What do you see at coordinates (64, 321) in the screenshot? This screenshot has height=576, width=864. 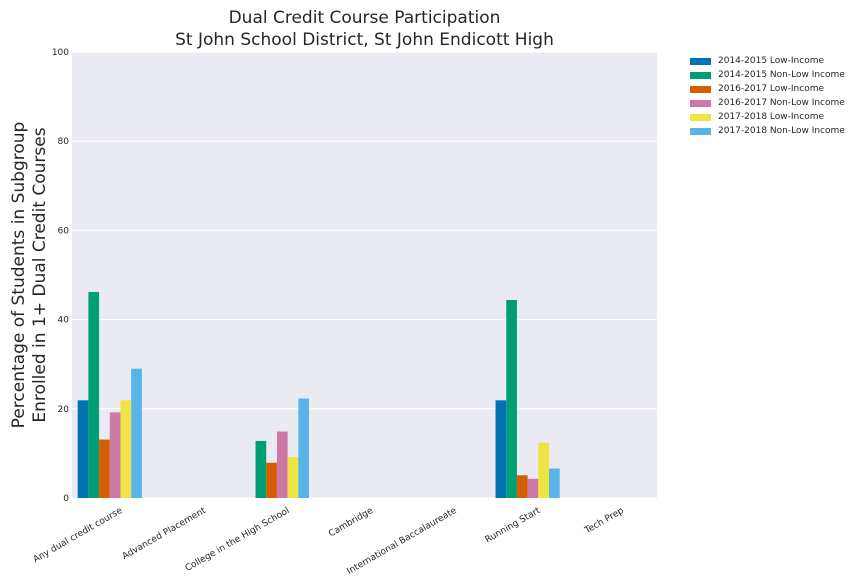 I see `y-tick-label: 40` at bounding box center [64, 321].